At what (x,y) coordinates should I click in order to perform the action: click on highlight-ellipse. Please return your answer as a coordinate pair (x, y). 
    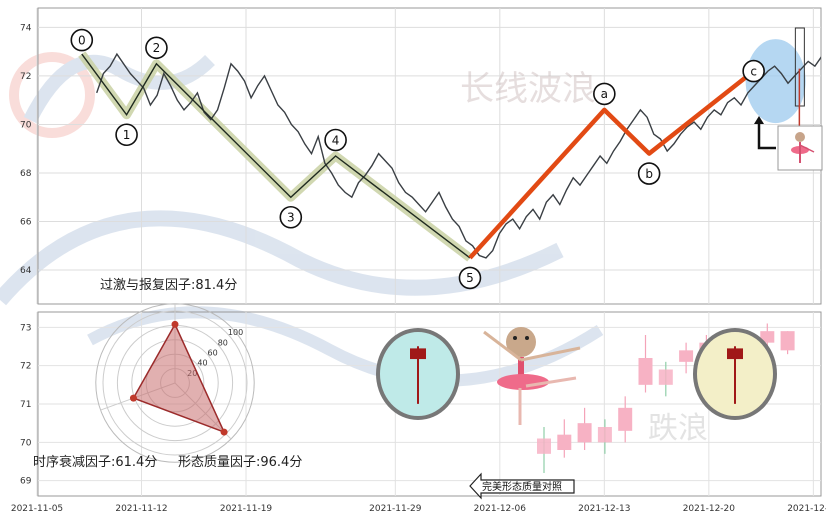
    Looking at the image, I should click on (775, 81).